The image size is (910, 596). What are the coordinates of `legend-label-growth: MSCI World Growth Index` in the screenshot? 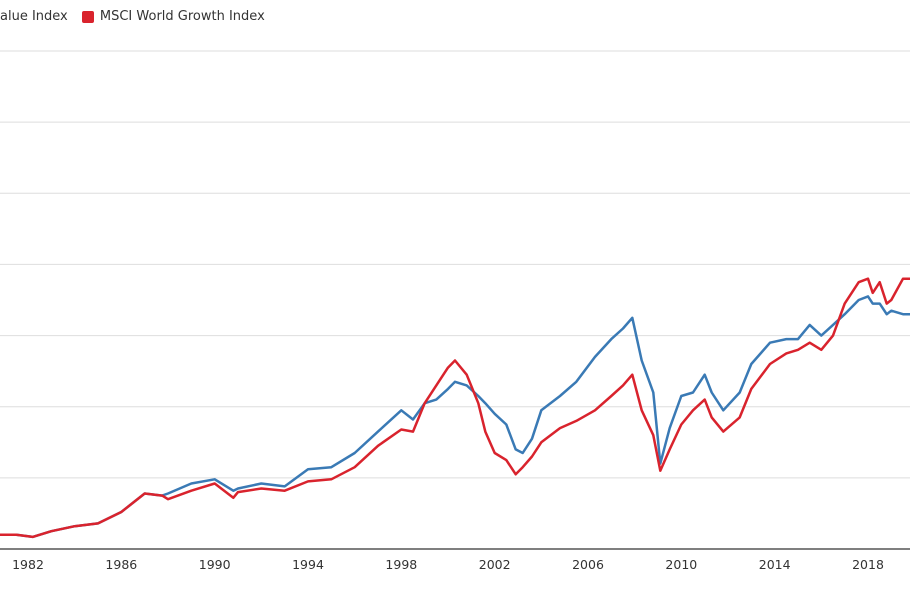 It's located at (182, 16).